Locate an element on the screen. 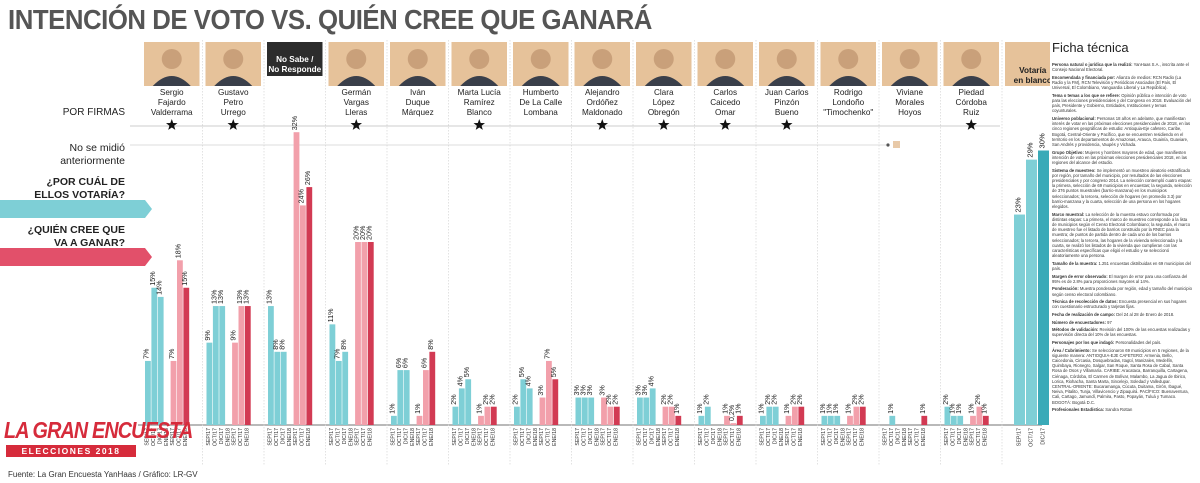  bar-value-label: 14% is located at coordinates (158, 287).